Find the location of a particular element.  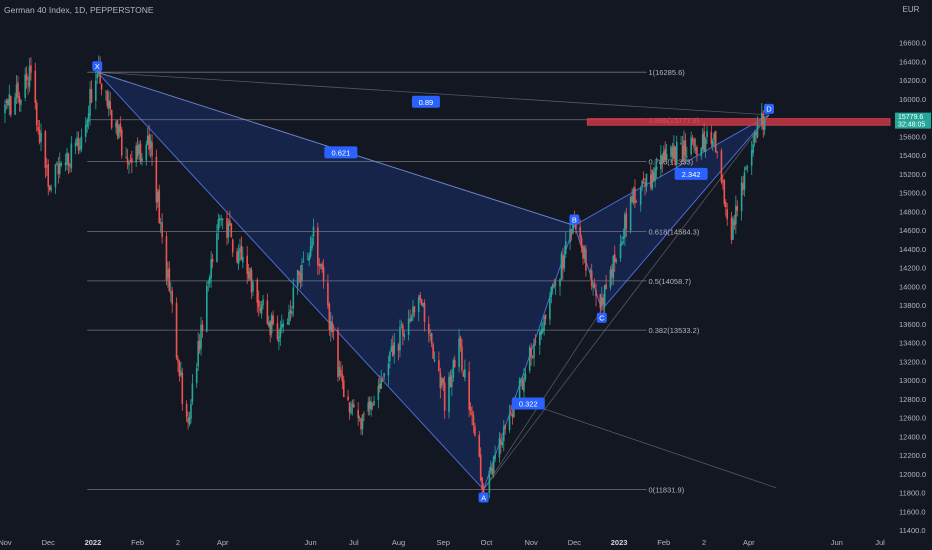

point-marker-x is located at coordinates (97, 66).